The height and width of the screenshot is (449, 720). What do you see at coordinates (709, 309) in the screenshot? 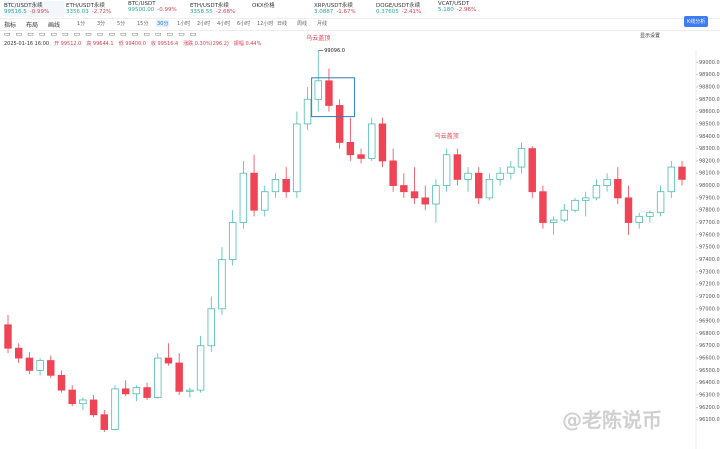
I see `y-tick-label: 97000.0` at bounding box center [709, 309].